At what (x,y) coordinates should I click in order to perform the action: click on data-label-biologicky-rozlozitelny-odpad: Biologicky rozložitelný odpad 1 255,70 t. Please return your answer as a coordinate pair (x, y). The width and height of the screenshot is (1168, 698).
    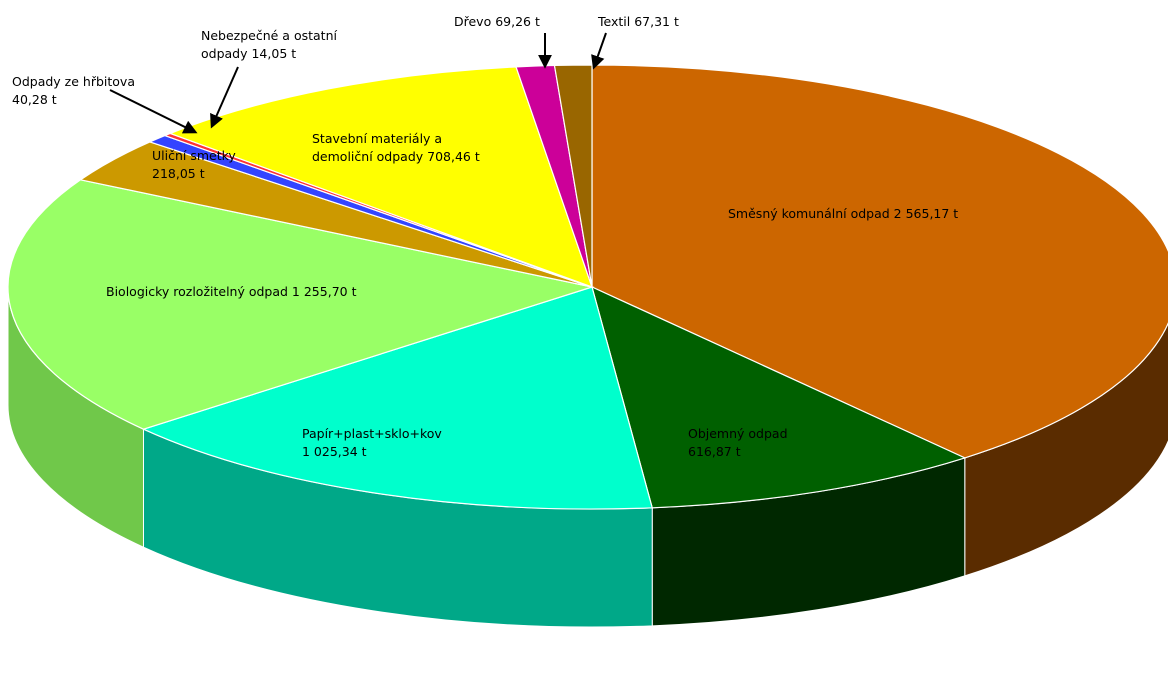
    Looking at the image, I should click on (231, 291).